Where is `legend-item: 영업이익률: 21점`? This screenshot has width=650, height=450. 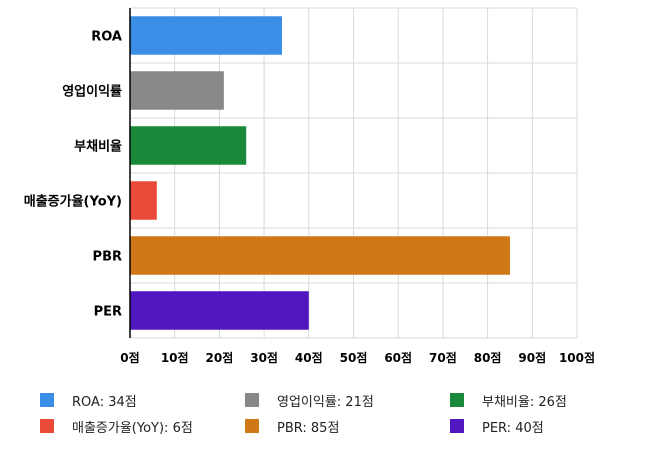
legend-item: 영업이익률: 21점 is located at coordinates (309, 400).